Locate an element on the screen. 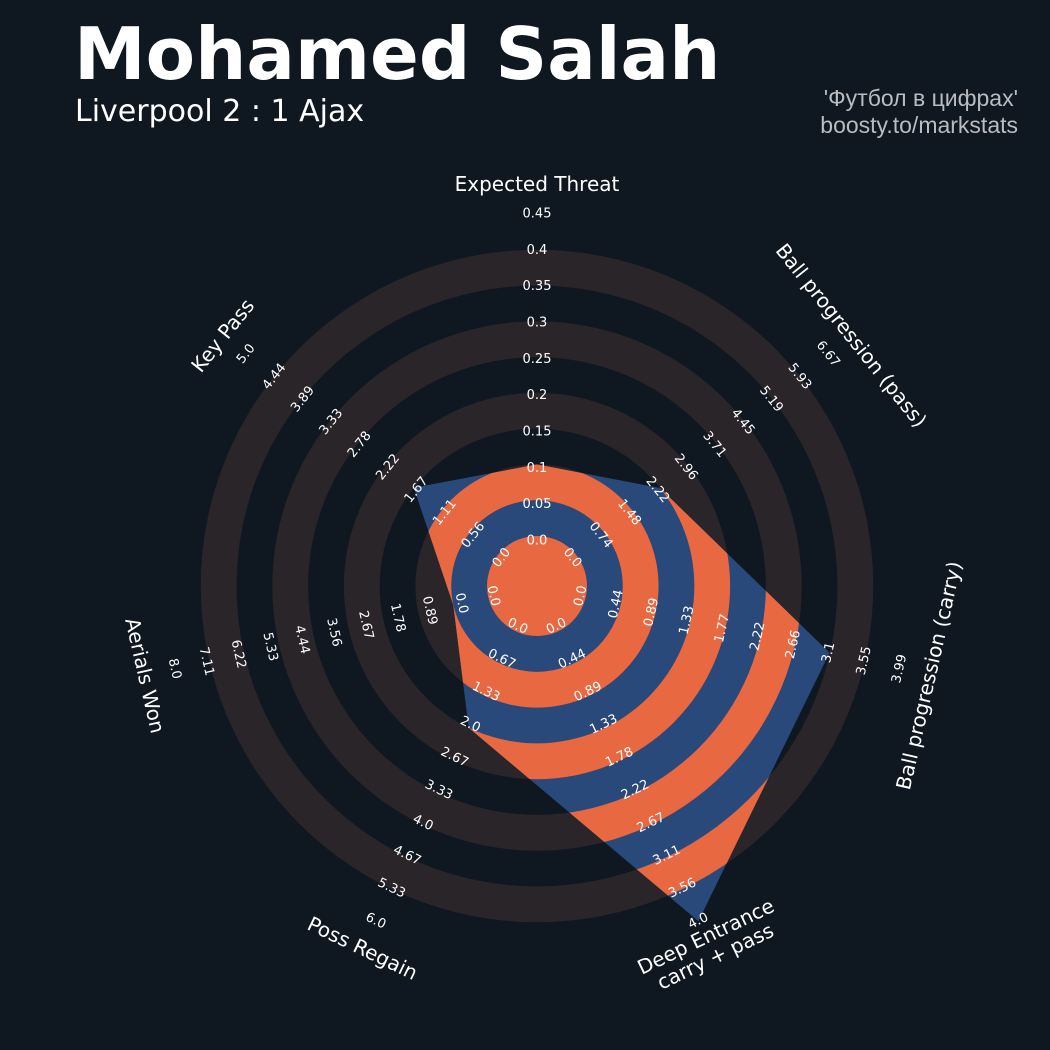  radar-tick-label: 8.0 is located at coordinates (174, 669).